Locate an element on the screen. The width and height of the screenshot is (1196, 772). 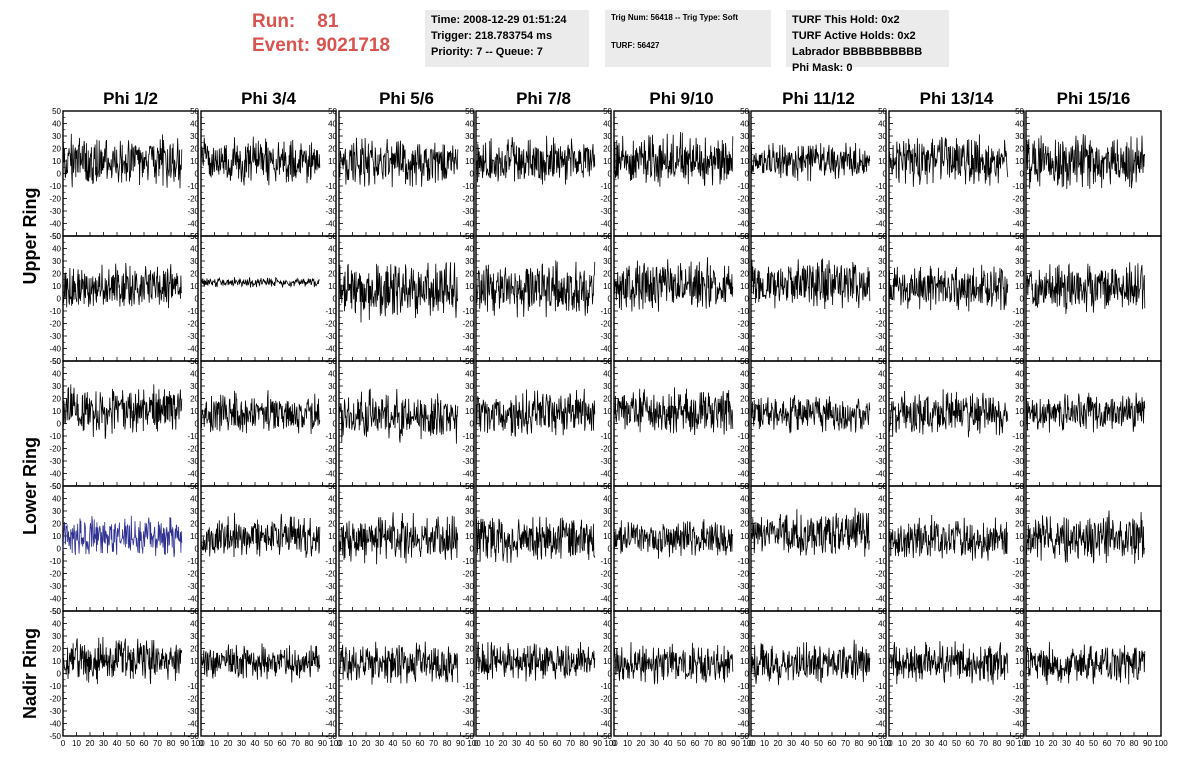
run-label: Run: is located at coordinates (274, 21).